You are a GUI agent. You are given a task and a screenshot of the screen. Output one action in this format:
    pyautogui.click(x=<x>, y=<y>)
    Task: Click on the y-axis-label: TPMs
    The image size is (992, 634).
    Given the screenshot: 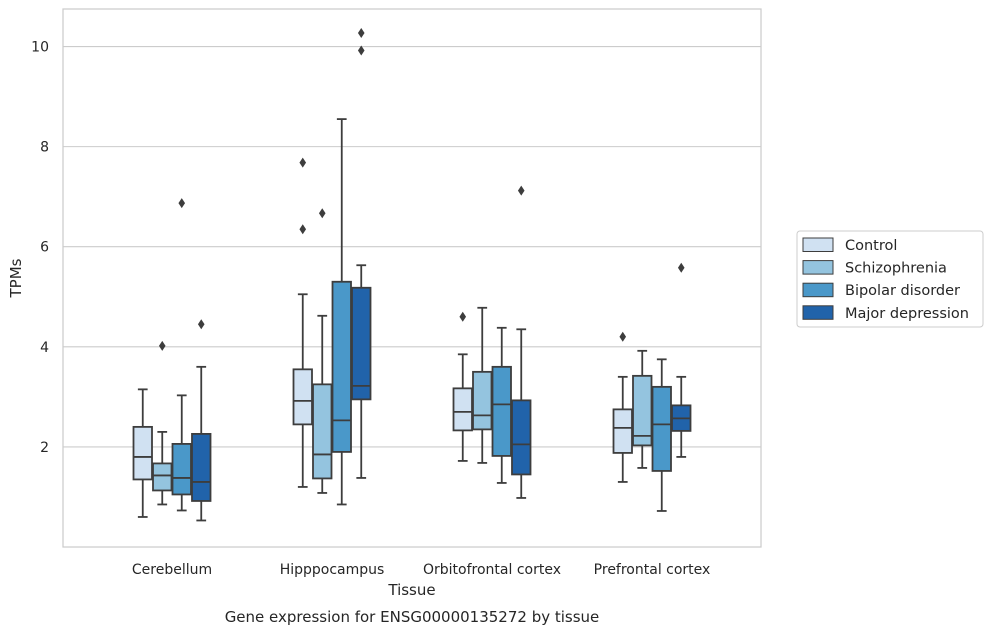 What is the action you would take?
    pyautogui.click(x=16, y=278)
    